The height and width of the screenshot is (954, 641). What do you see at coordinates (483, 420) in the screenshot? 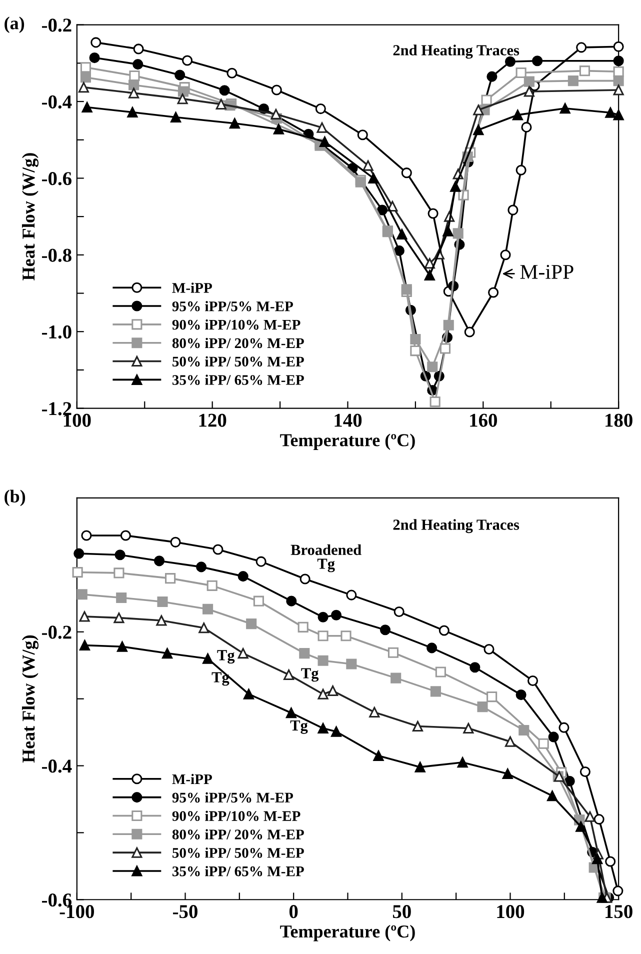
I see `x-tick-label: 160` at bounding box center [483, 420].